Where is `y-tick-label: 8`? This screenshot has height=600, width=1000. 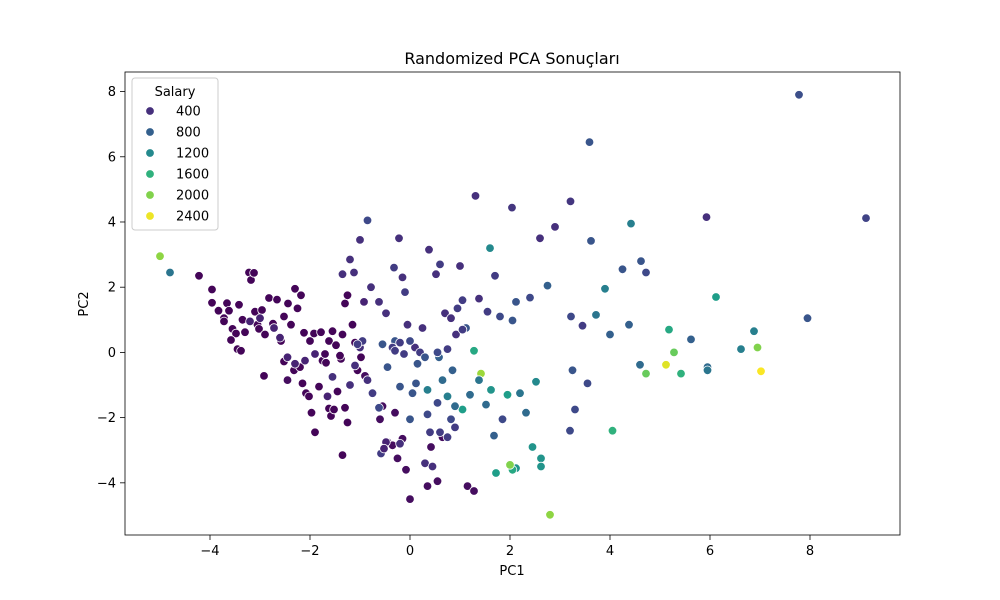 y-tick-label: 8 is located at coordinates (112, 92).